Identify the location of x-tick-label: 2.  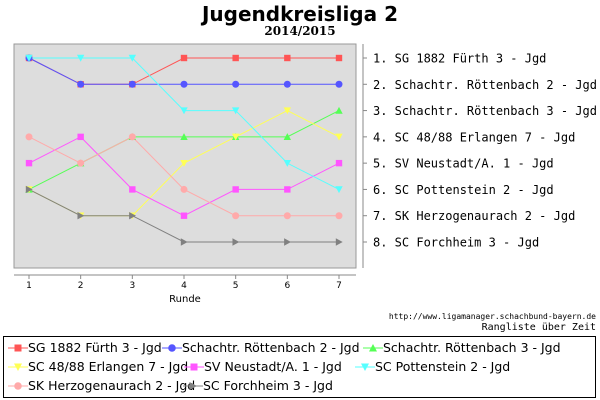
(81, 286).